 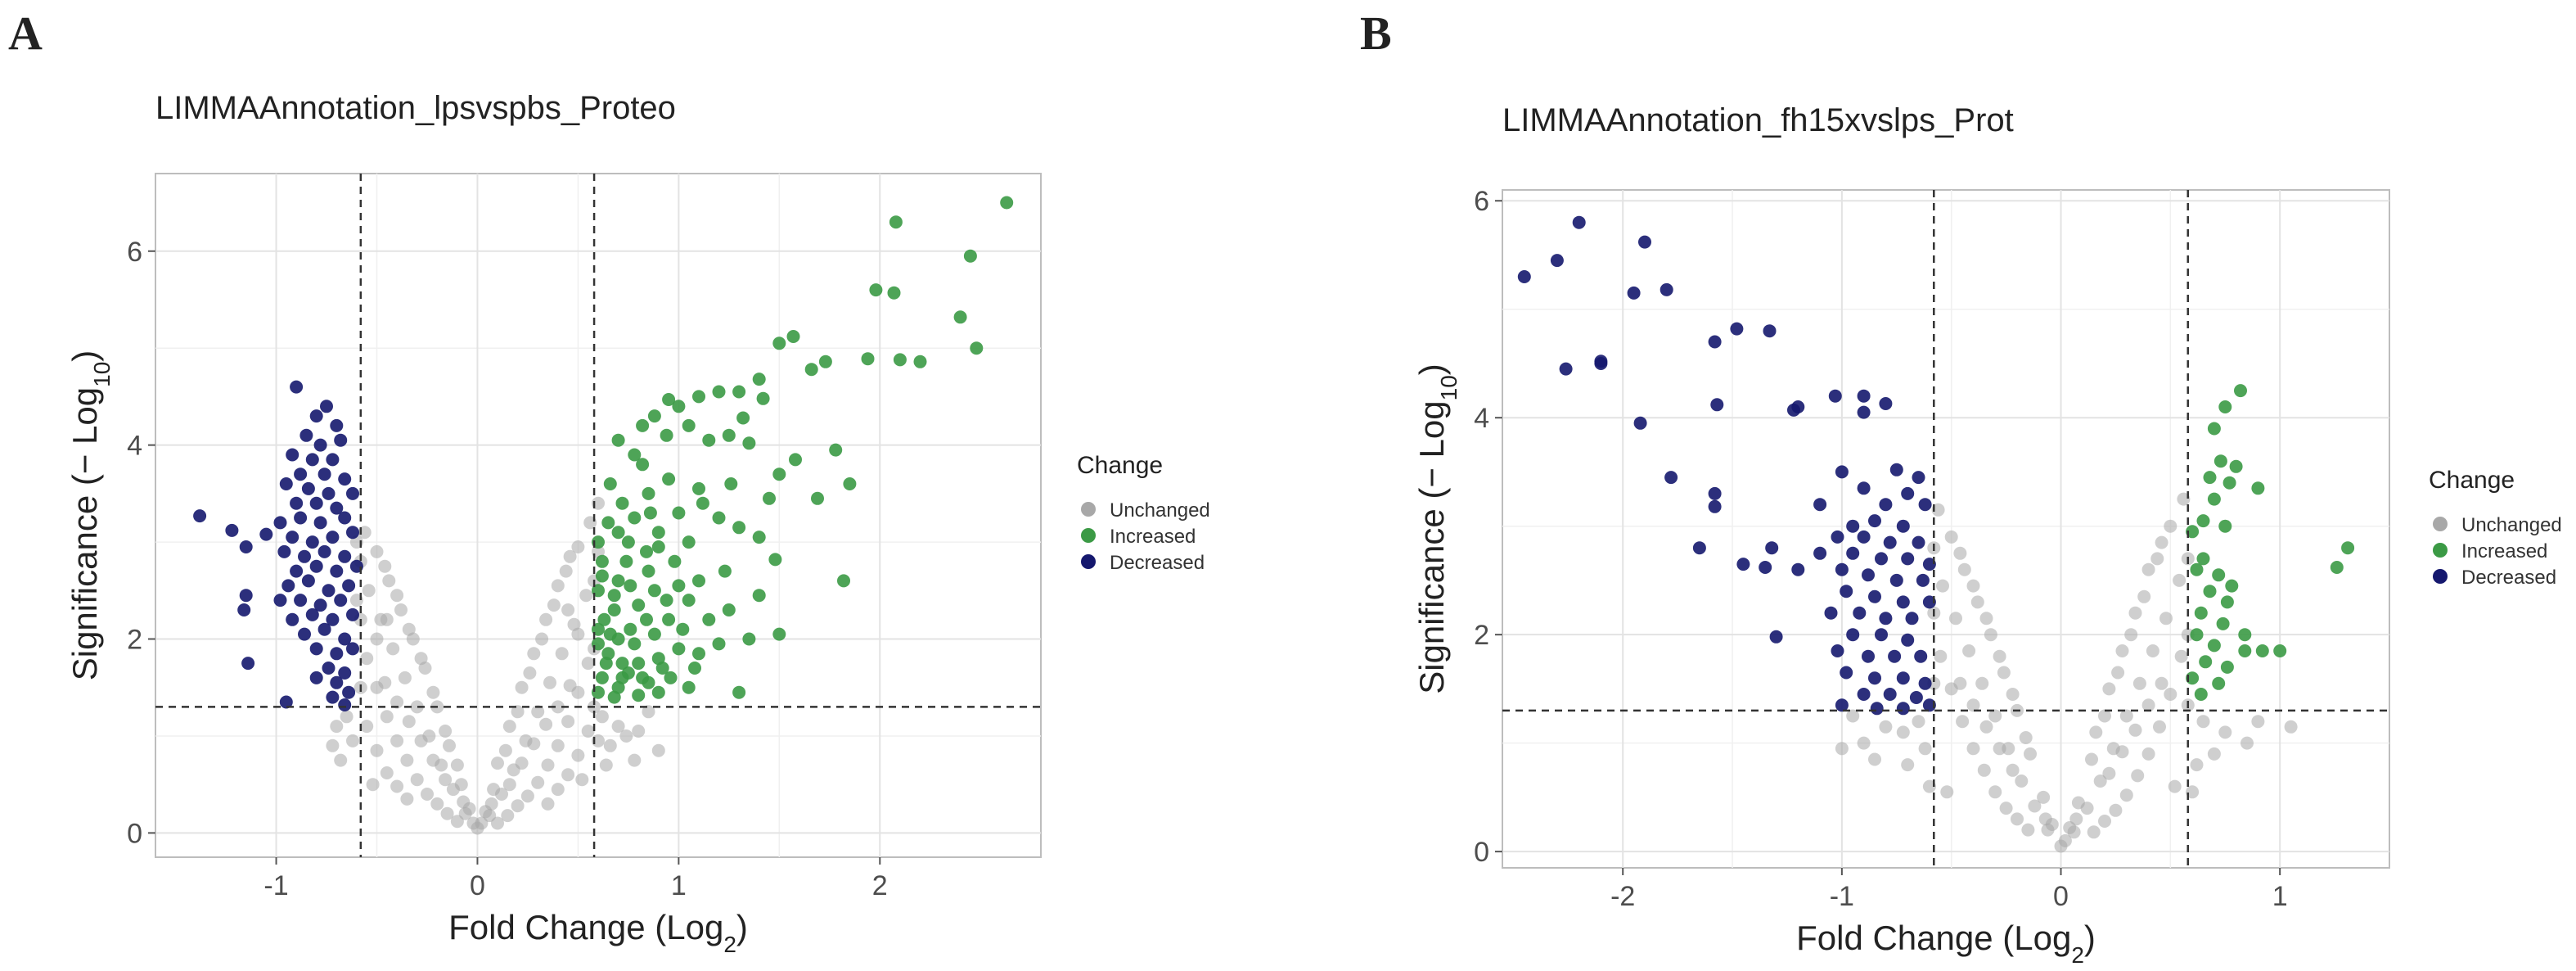 I want to click on legend-key-increased, so click(x=1088, y=535).